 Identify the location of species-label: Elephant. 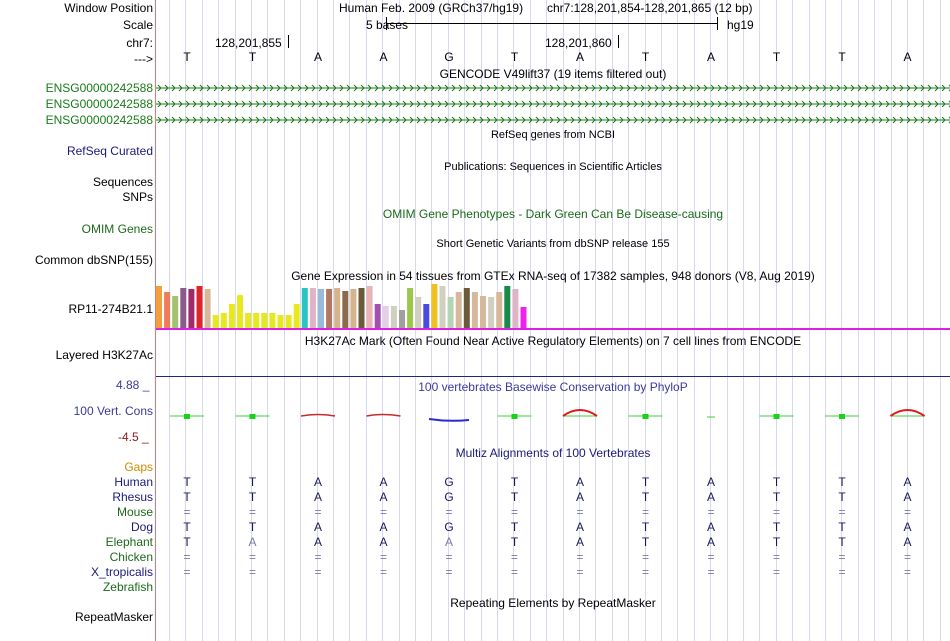
(129, 542).